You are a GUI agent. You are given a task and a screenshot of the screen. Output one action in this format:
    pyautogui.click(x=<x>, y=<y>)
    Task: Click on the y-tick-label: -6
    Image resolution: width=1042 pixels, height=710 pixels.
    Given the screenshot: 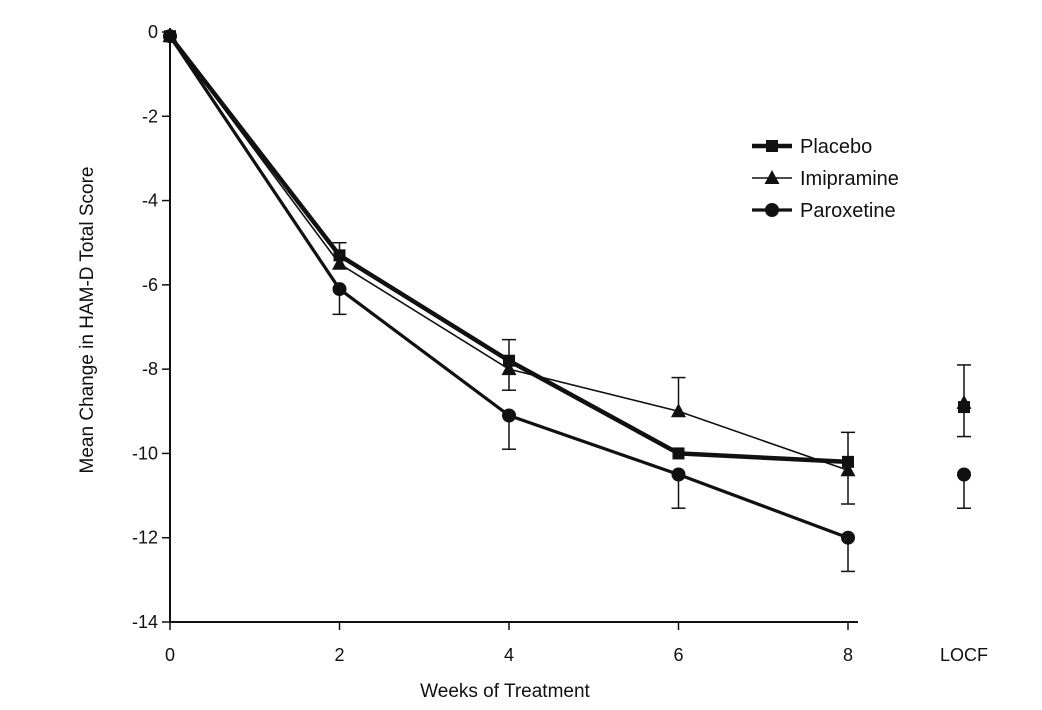 What is the action you would take?
    pyautogui.click(x=150, y=285)
    